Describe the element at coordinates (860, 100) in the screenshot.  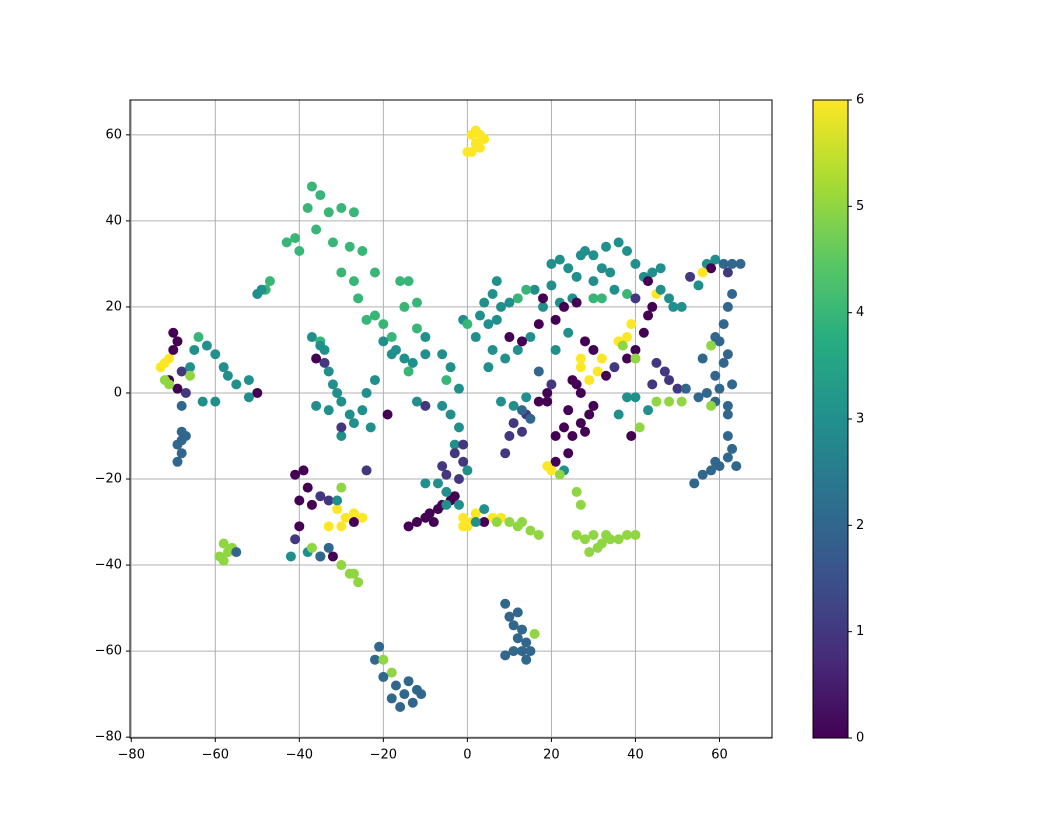
I see `colorbar-tick-label: 6` at that location.